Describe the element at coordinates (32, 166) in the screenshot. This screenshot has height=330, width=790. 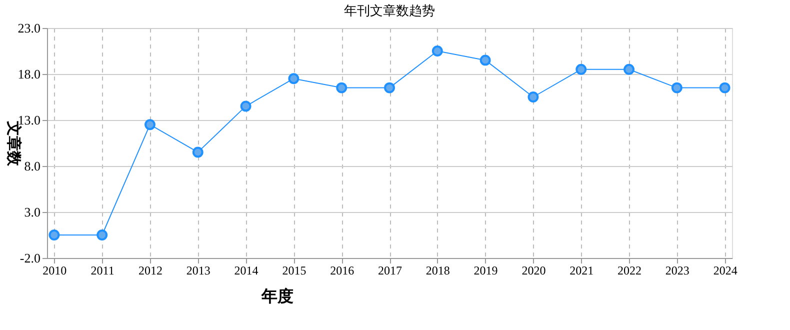
I see `y-tick-label: 8.0` at that location.